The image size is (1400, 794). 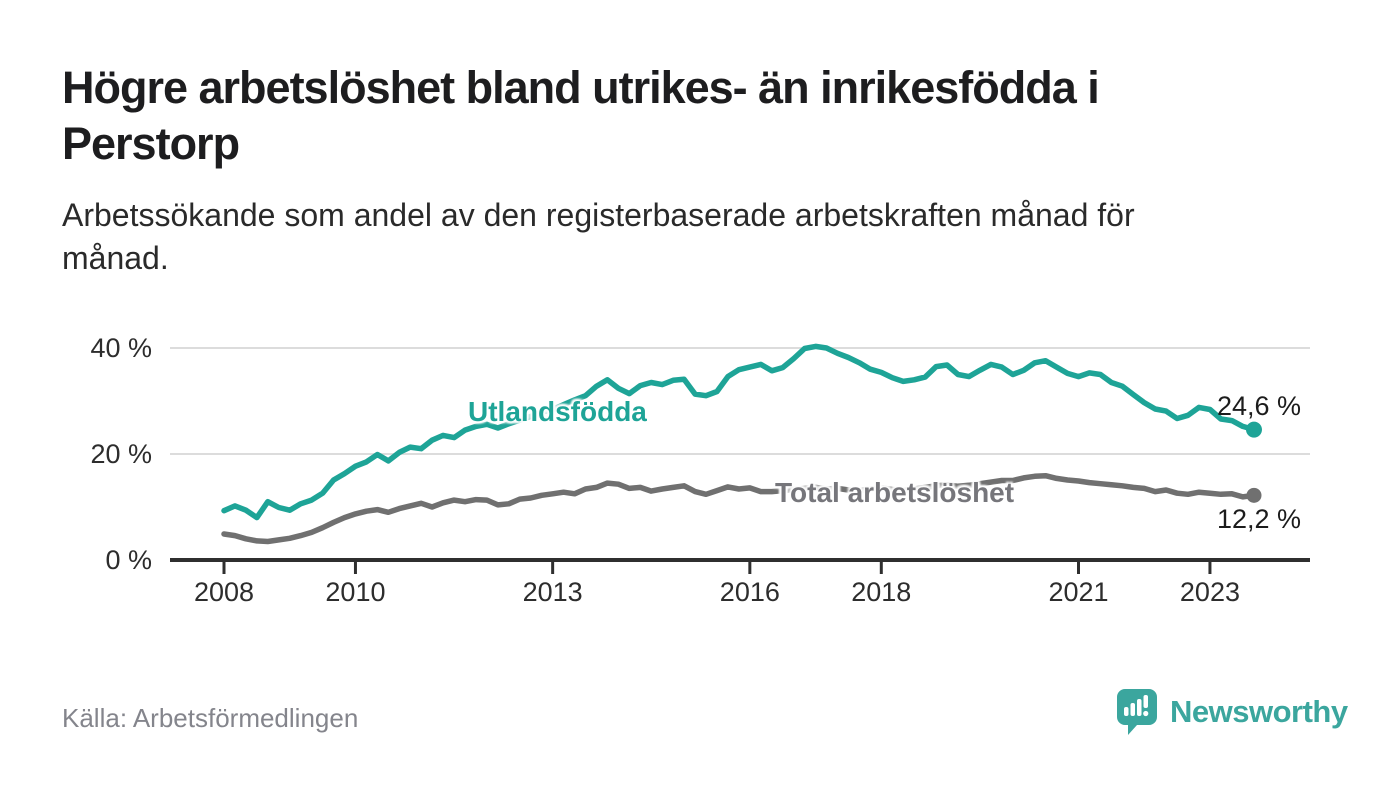 I want to click on newsworthy-logo: Newsworthy, so click(x=1232, y=712).